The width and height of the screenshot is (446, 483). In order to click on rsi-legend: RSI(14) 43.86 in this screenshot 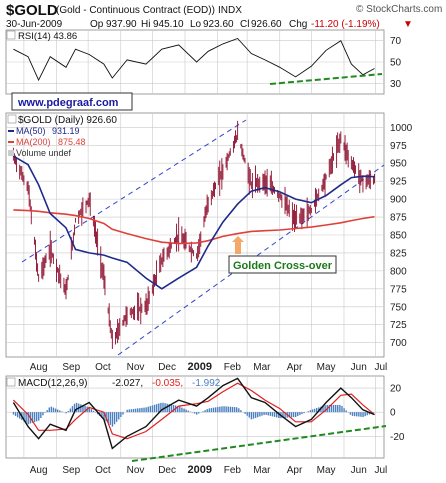, I will do `click(47, 36)`.